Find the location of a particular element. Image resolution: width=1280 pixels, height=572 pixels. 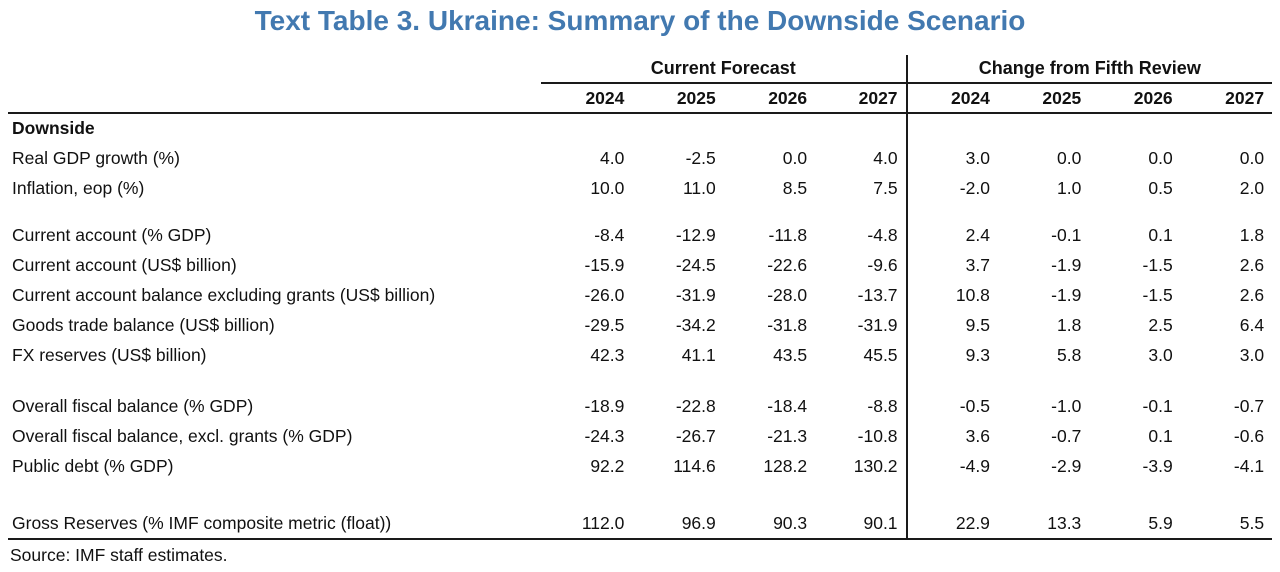

row-label: FX reserves (US$ billion) is located at coordinates (109, 354).